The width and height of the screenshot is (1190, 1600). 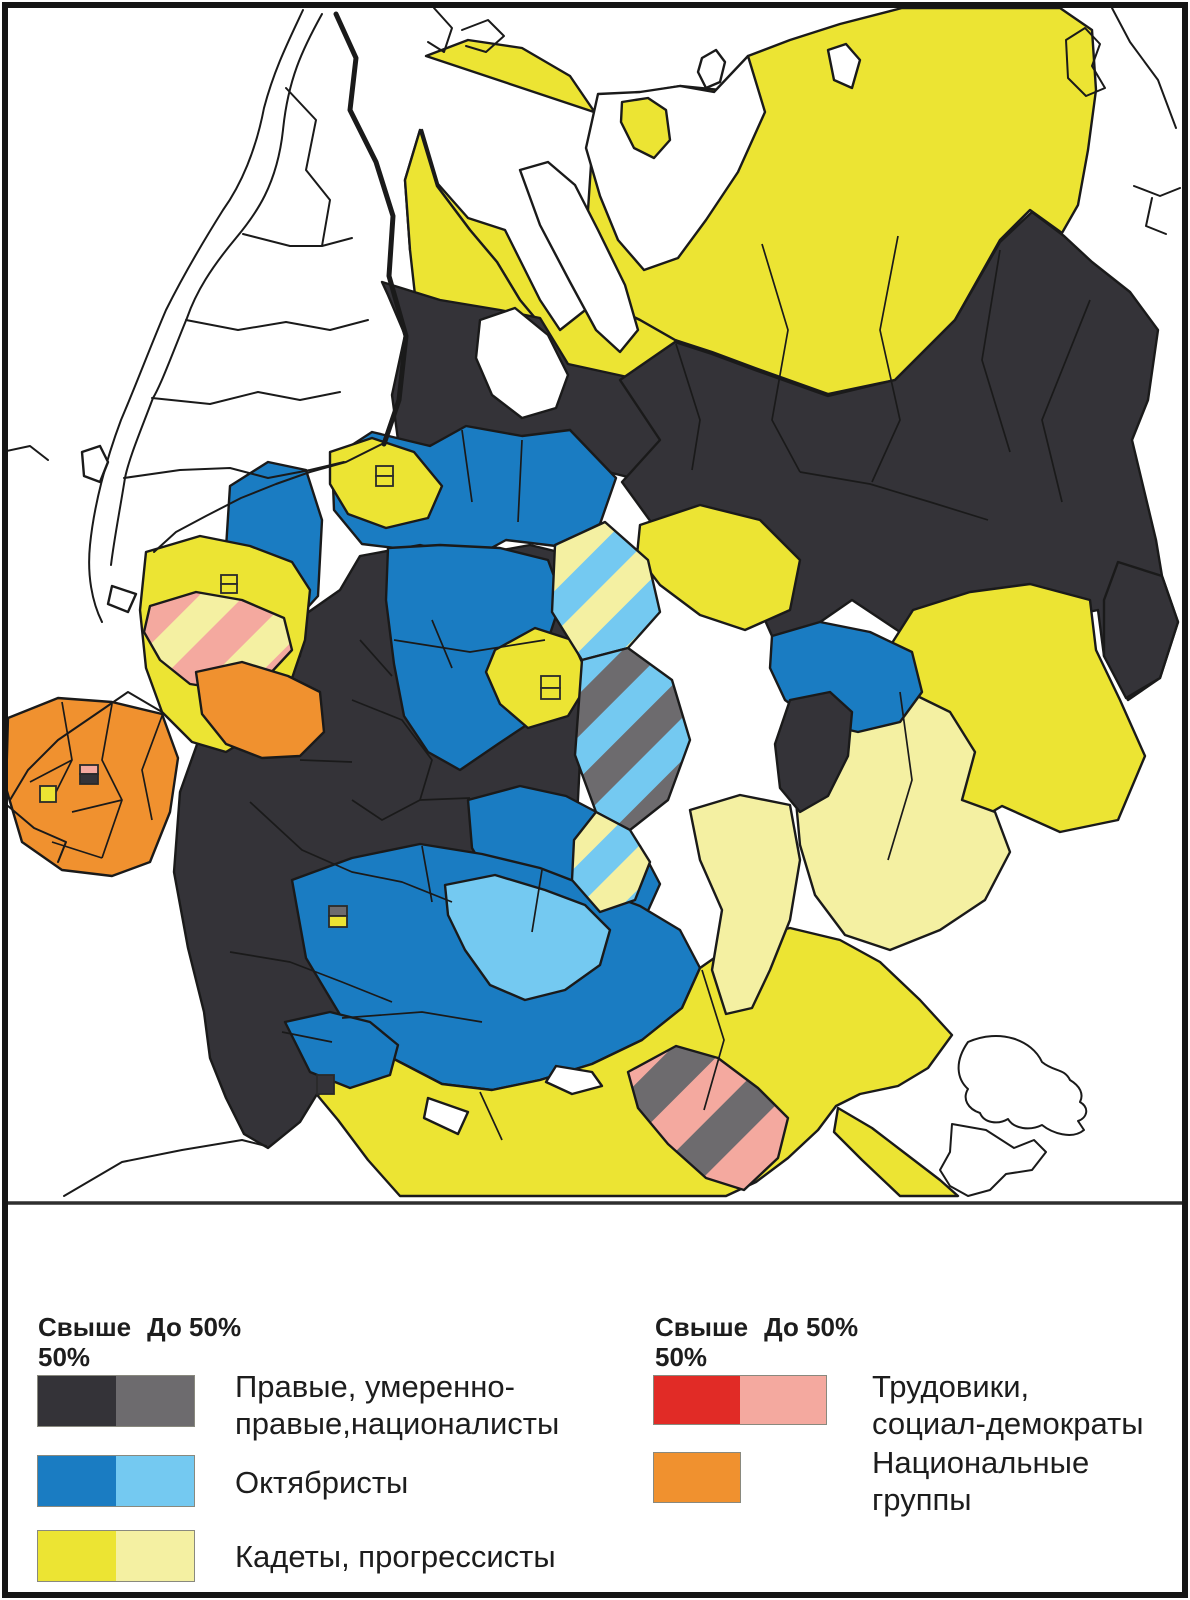 I want to click on legend-right-header: Свыше До 50% 50%, so click(x=756, y=1342).